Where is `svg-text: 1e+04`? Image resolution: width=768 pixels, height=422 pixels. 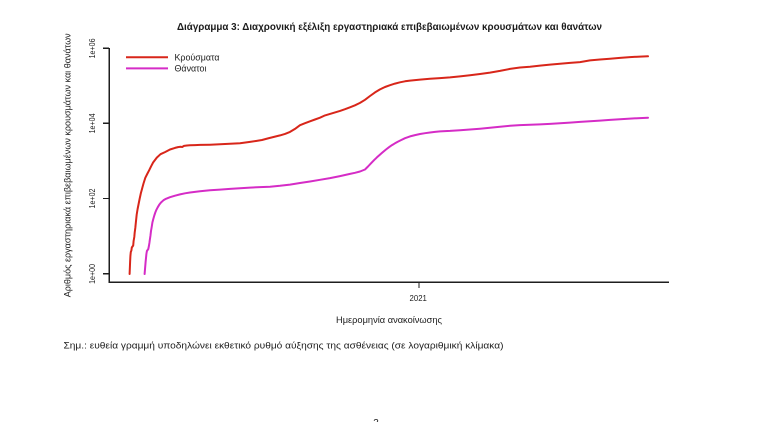 svg-text: 1e+04 is located at coordinates (92, 123).